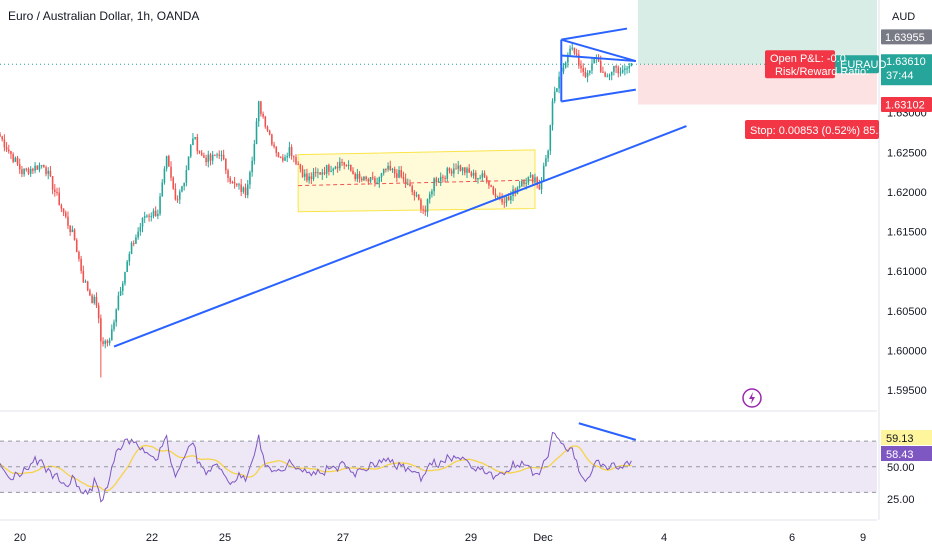 The image size is (932, 555). What do you see at coordinates (20, 538) in the screenshot?
I see `time-tick-label: 20` at bounding box center [20, 538].